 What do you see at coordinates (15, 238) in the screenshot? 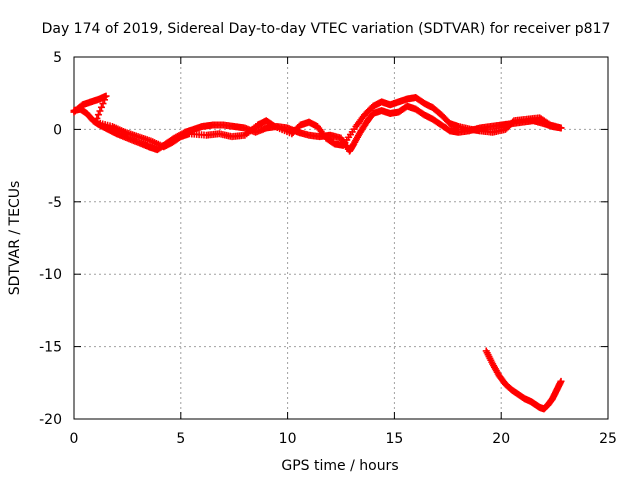
I see `y-axis-label: SDTVAR / TECUs` at bounding box center [15, 238].